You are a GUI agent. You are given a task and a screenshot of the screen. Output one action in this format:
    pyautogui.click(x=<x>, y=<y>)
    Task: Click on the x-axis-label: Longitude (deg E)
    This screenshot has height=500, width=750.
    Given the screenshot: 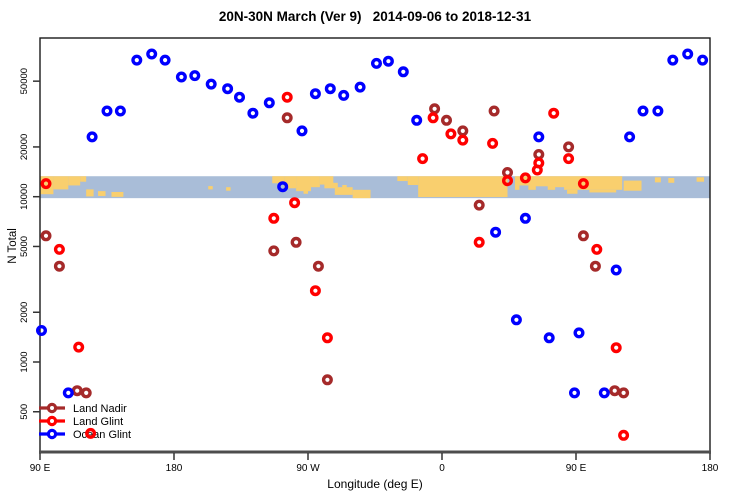 What is the action you would take?
    pyautogui.click(x=375, y=484)
    